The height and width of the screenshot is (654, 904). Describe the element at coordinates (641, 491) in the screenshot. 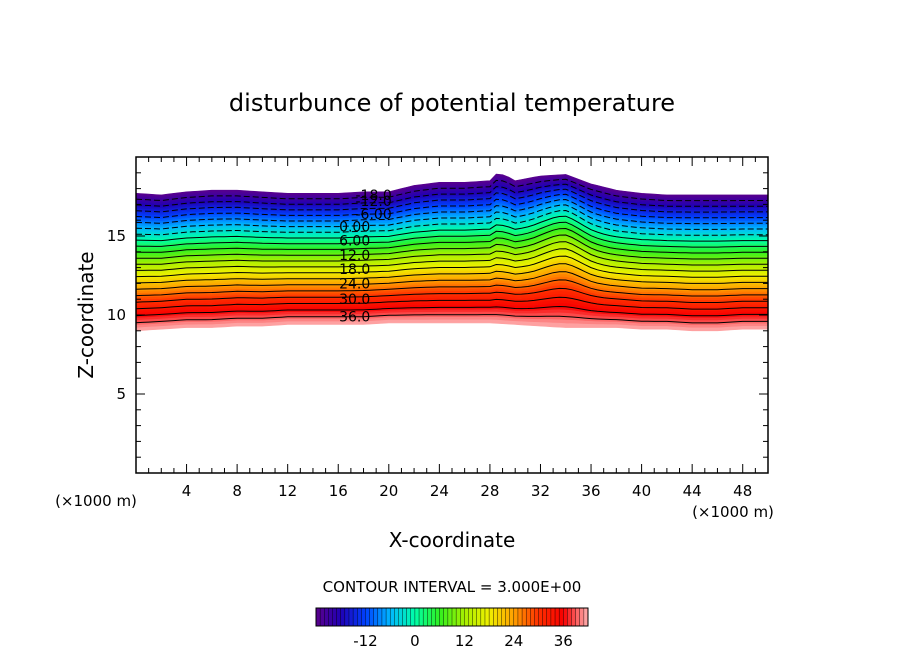

I see `x-tick-label: 40` at that location.